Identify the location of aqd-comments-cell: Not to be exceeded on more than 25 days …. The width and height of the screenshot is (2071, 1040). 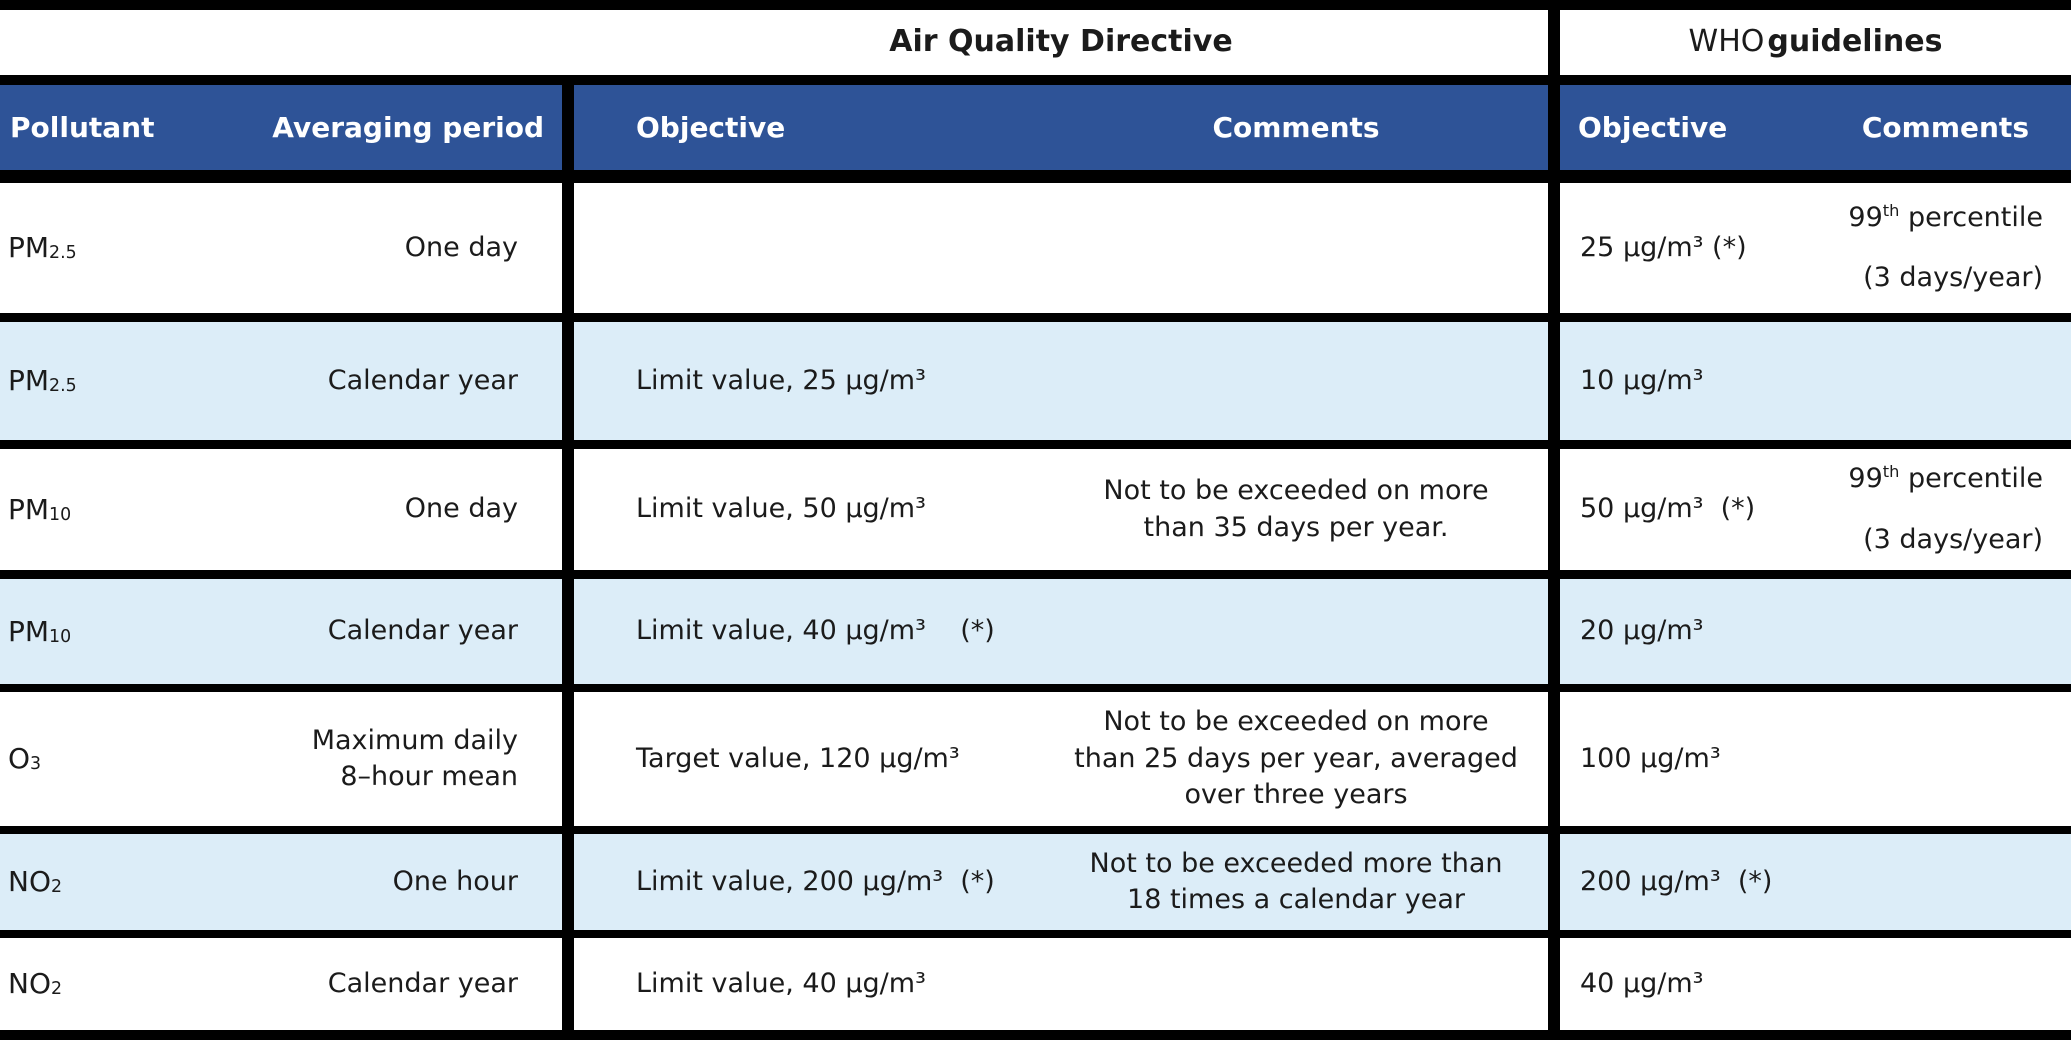
(1296, 758).